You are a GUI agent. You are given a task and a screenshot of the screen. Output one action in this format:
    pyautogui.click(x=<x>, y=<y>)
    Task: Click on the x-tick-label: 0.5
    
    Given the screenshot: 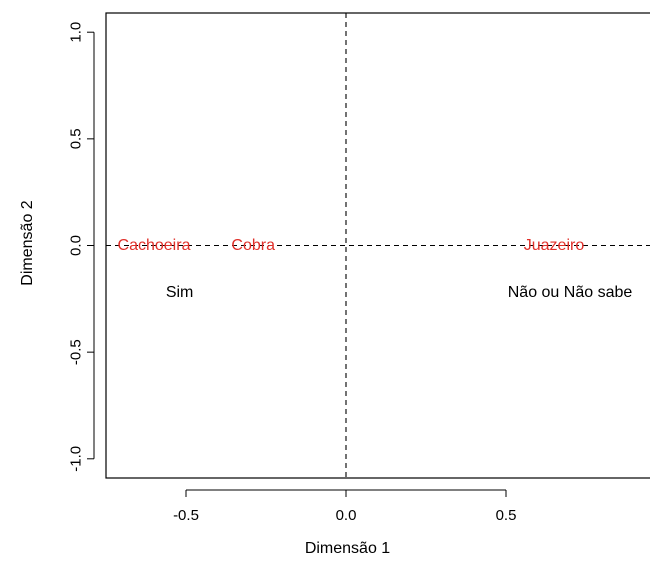 What is the action you would take?
    pyautogui.click(x=506, y=515)
    